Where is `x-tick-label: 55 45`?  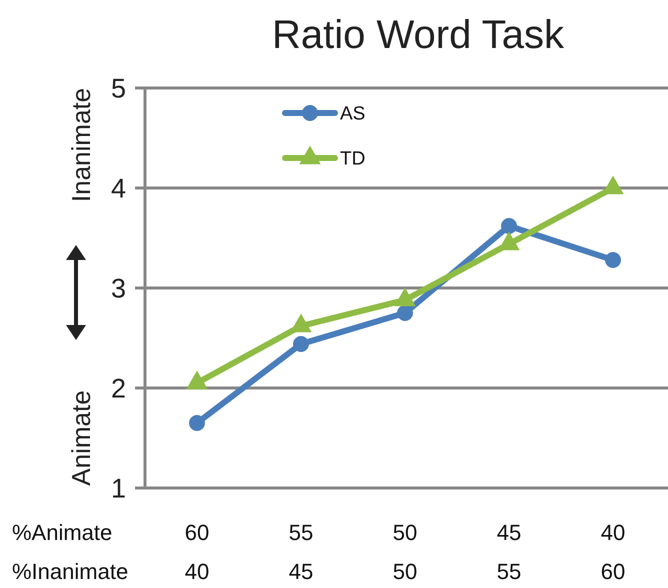 x-tick-label: 55 45 is located at coordinates (301, 552).